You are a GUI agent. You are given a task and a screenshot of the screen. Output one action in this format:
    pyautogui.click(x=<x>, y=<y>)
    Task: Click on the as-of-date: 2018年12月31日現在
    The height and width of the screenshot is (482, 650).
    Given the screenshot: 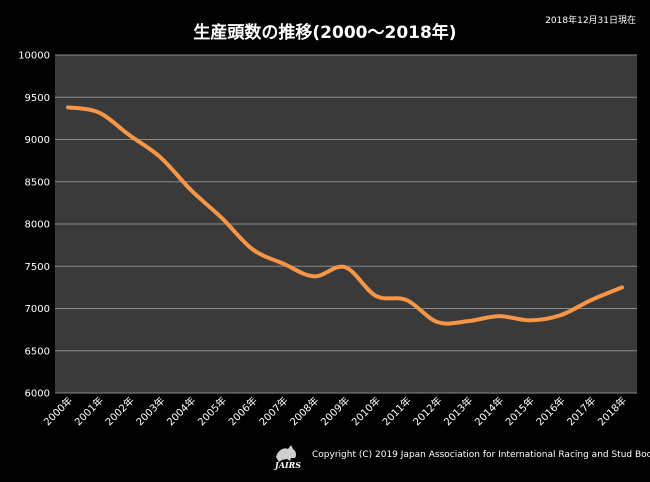 What is the action you would take?
    pyautogui.click(x=590, y=21)
    